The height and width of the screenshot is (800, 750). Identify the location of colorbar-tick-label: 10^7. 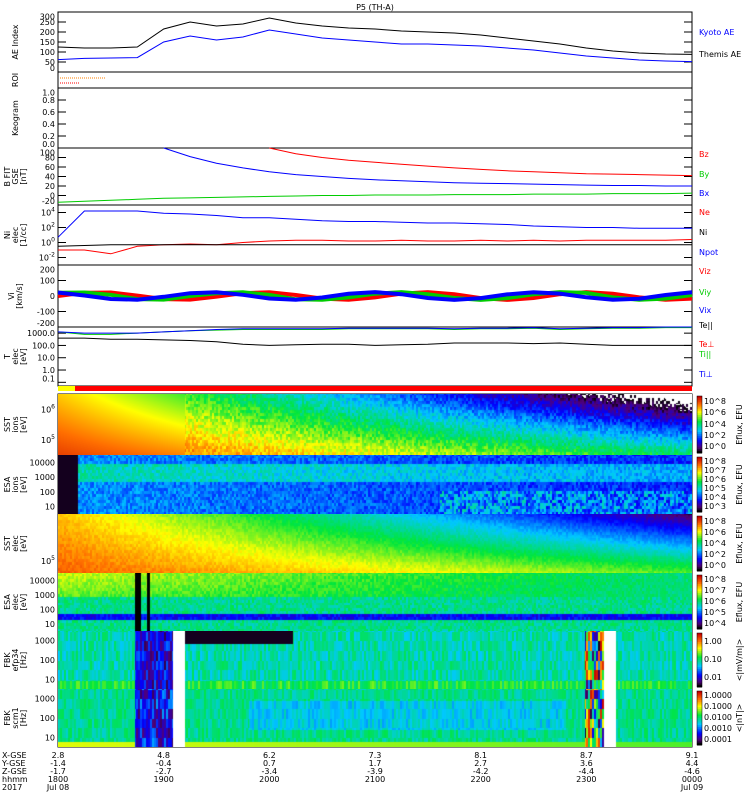
(715, 470).